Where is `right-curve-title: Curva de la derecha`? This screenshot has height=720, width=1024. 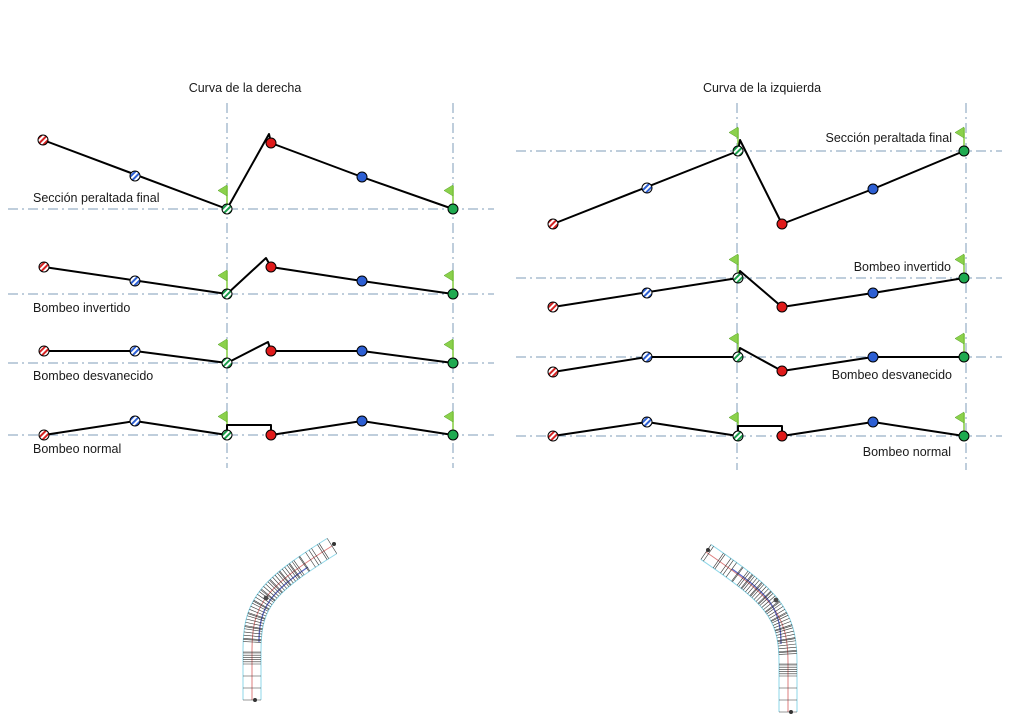 right-curve-title: Curva de la derecha is located at coordinates (245, 88).